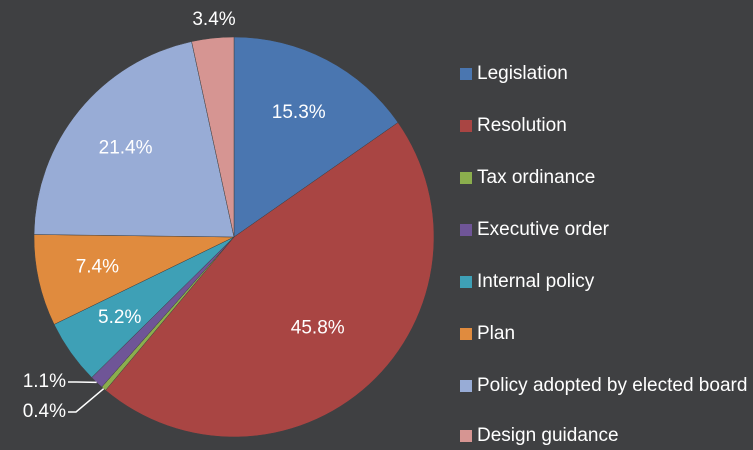 The image size is (753, 450). What do you see at coordinates (522, 125) in the screenshot?
I see `legend-label: Resolution` at bounding box center [522, 125].